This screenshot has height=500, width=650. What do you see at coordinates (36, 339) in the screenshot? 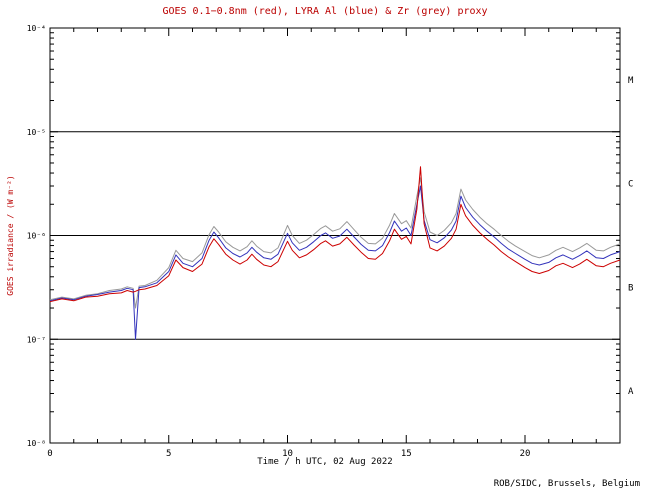
I see `y-tick-label: 10⁻⁷` at bounding box center [36, 339].